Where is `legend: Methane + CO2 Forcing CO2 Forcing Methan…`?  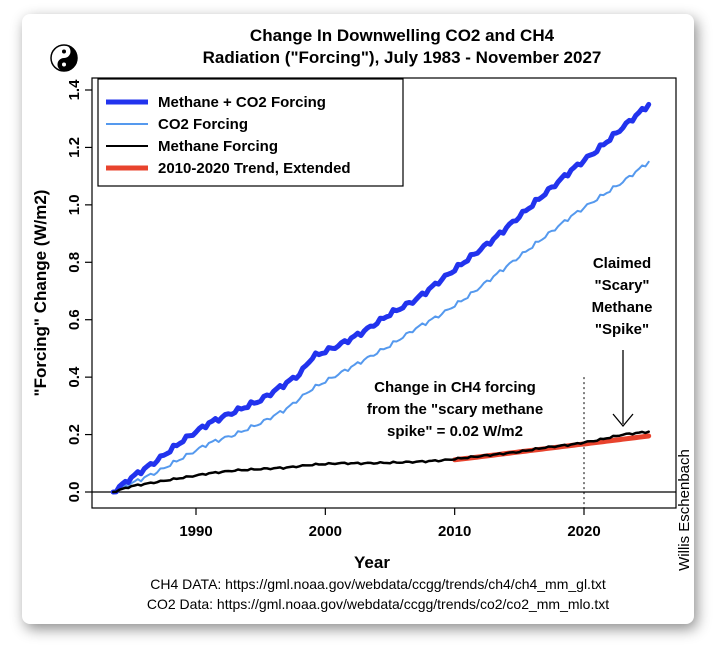 legend: Methane + CO2 Forcing CO2 Forcing Methan… is located at coordinates (250, 132).